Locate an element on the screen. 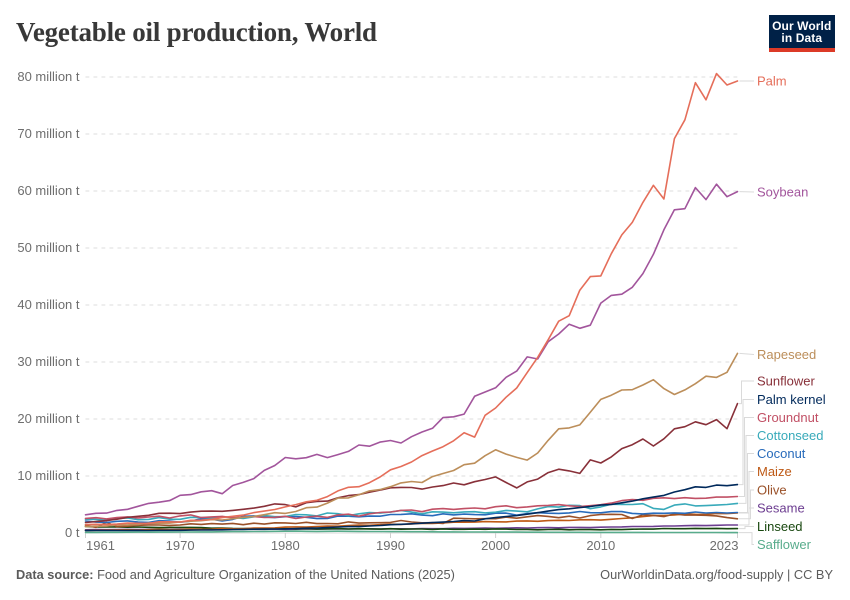  svg-text: 10 million t is located at coordinates (48, 475).